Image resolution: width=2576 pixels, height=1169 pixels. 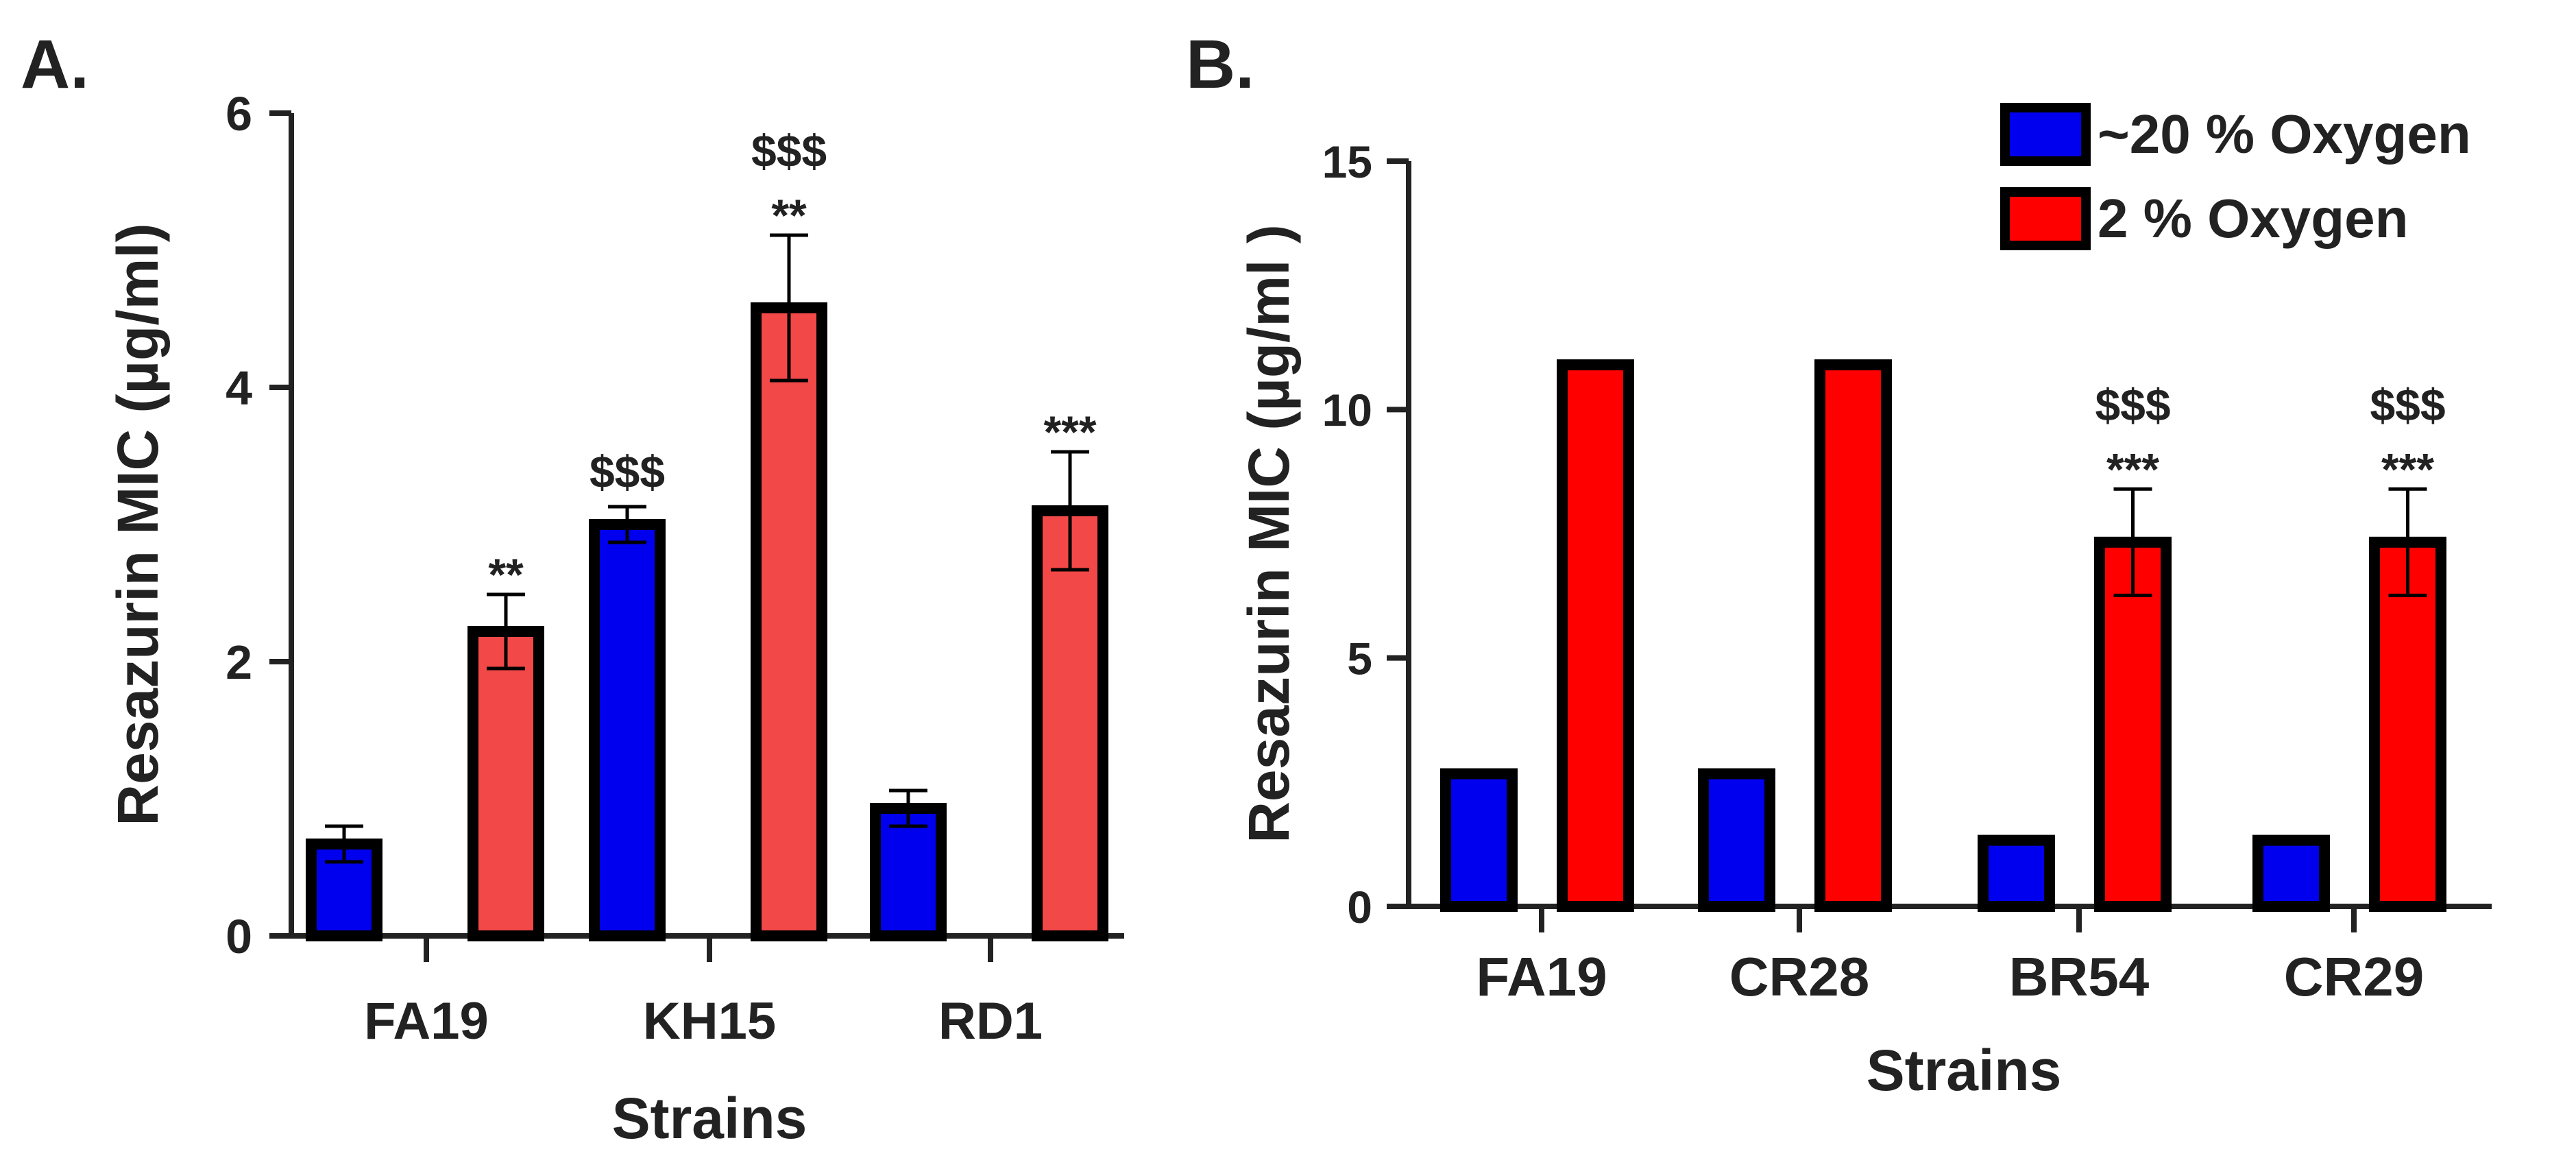 What do you see at coordinates (2354, 976) in the screenshot?
I see `panel-b-category-label: CR29` at bounding box center [2354, 976].